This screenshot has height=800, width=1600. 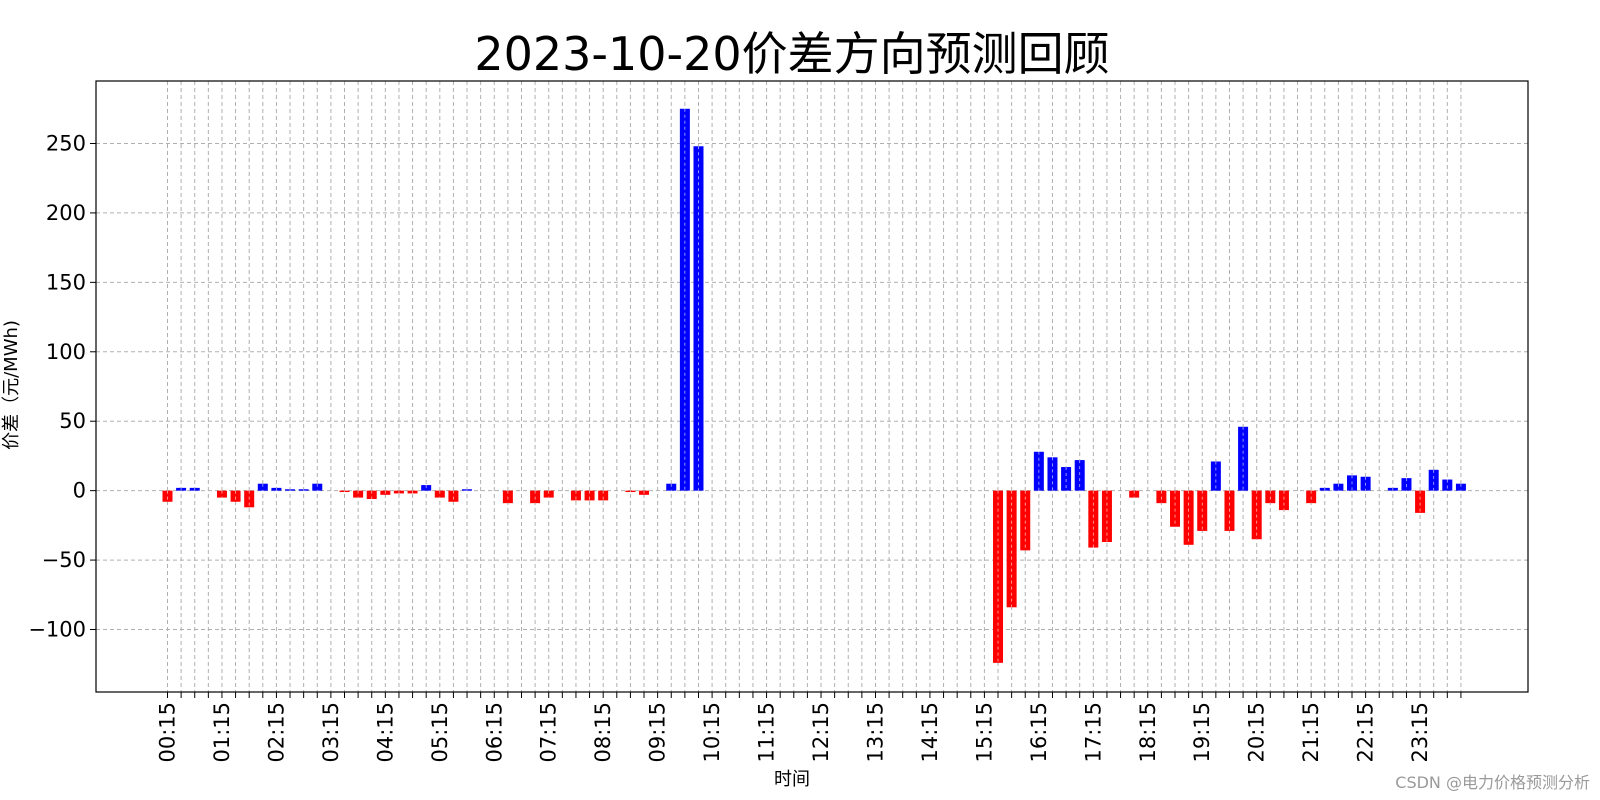 I want to click on y-tick-label: 100, so click(x=66, y=352).